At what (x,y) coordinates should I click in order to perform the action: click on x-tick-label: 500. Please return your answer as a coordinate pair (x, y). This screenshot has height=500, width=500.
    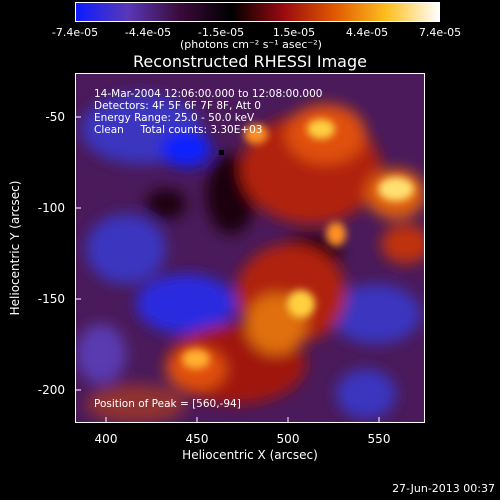
    Looking at the image, I should click on (288, 439).